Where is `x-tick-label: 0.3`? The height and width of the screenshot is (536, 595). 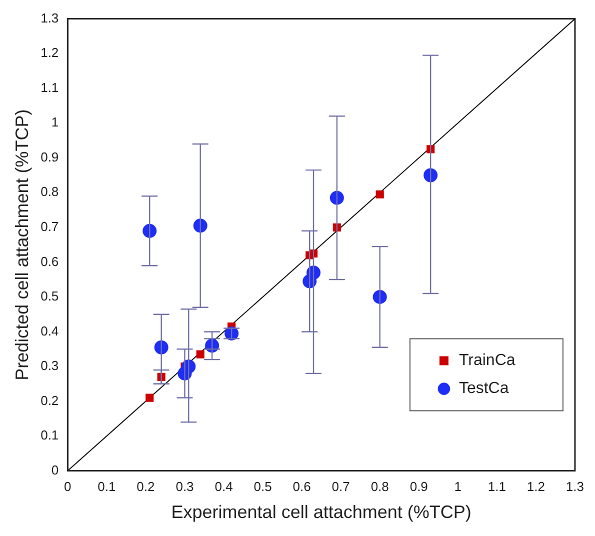
x-tick-label: 0.3 is located at coordinates (185, 486).